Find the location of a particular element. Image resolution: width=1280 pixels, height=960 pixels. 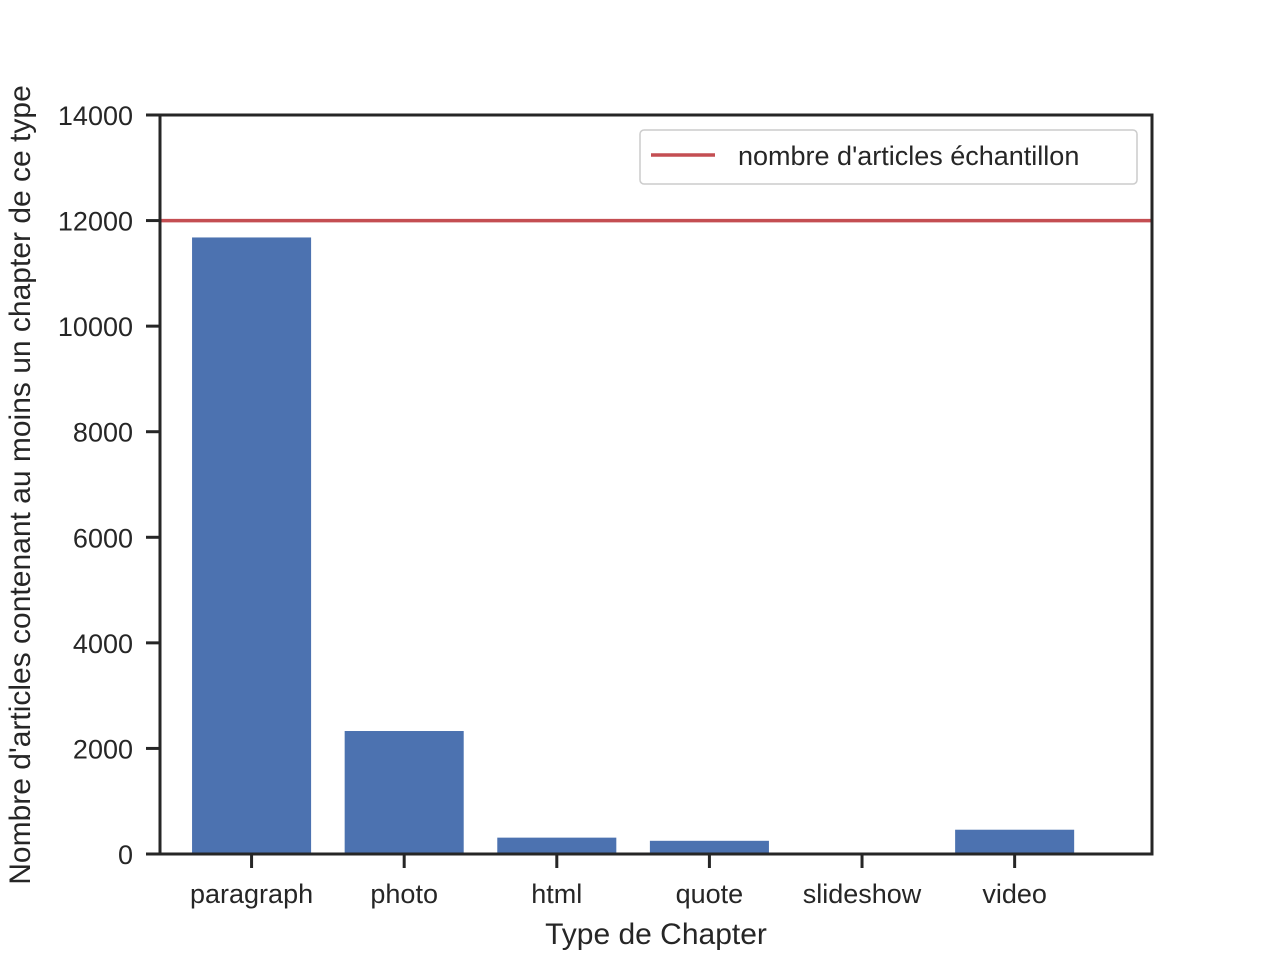

bar-quote is located at coordinates (709, 847).